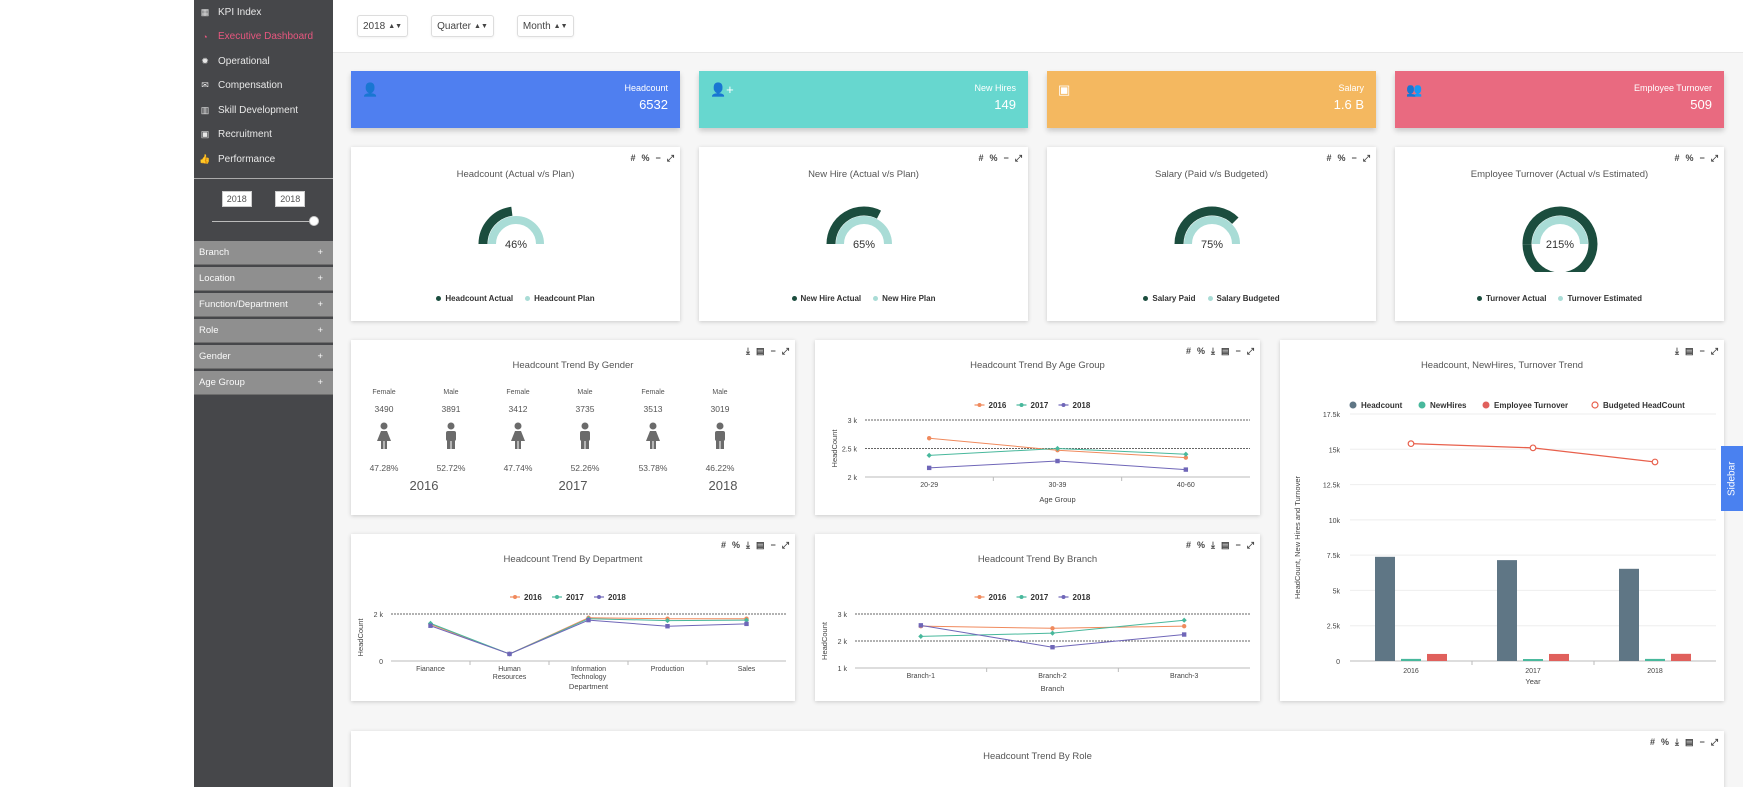 The image size is (1743, 787). Describe the element at coordinates (1533, 660) in the screenshot. I see `bar-newhires` at that location.